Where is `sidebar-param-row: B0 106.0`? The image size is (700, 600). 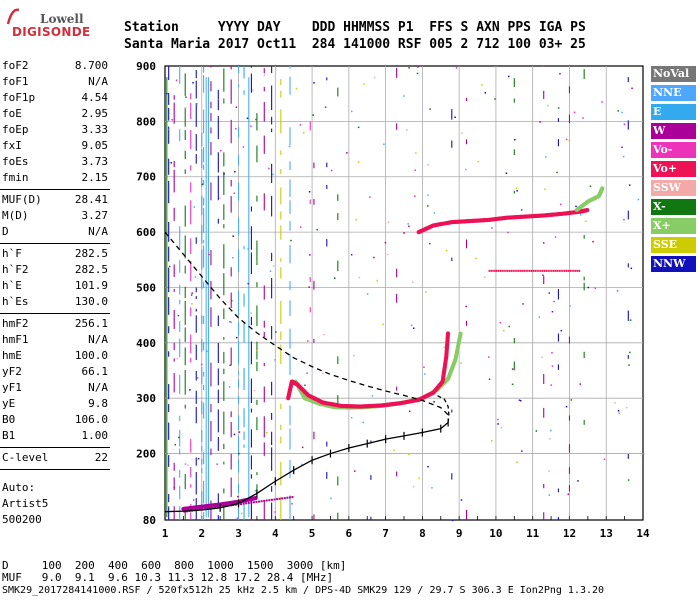
sidebar-param-row: B0 106.0 is located at coordinates (55, 421).